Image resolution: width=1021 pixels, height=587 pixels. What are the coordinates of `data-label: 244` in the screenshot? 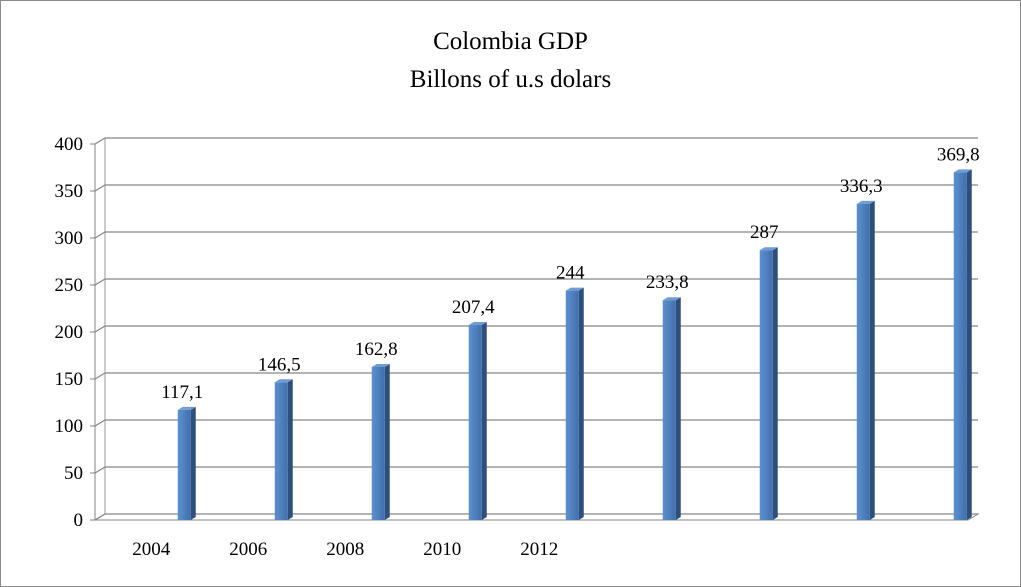 It's located at (570, 273).